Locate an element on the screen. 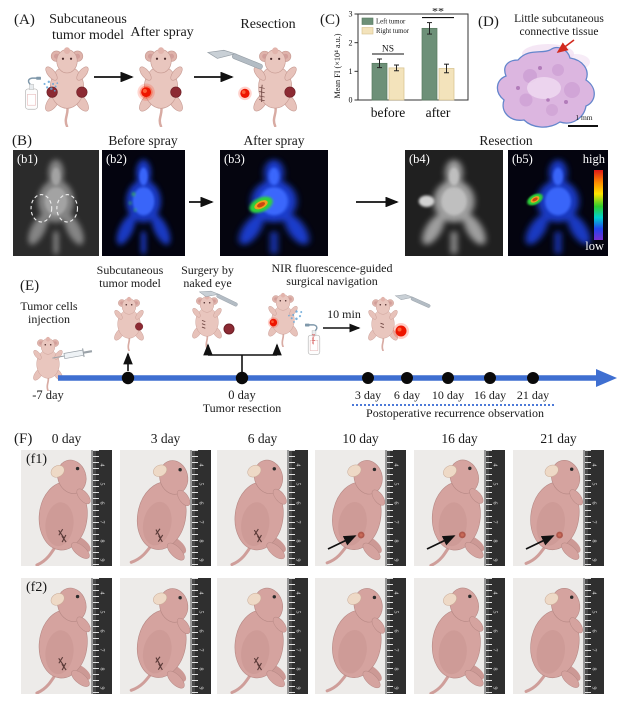 This screenshot has width=622, height=716. arrow-b2 is located at coordinates (377, 202).